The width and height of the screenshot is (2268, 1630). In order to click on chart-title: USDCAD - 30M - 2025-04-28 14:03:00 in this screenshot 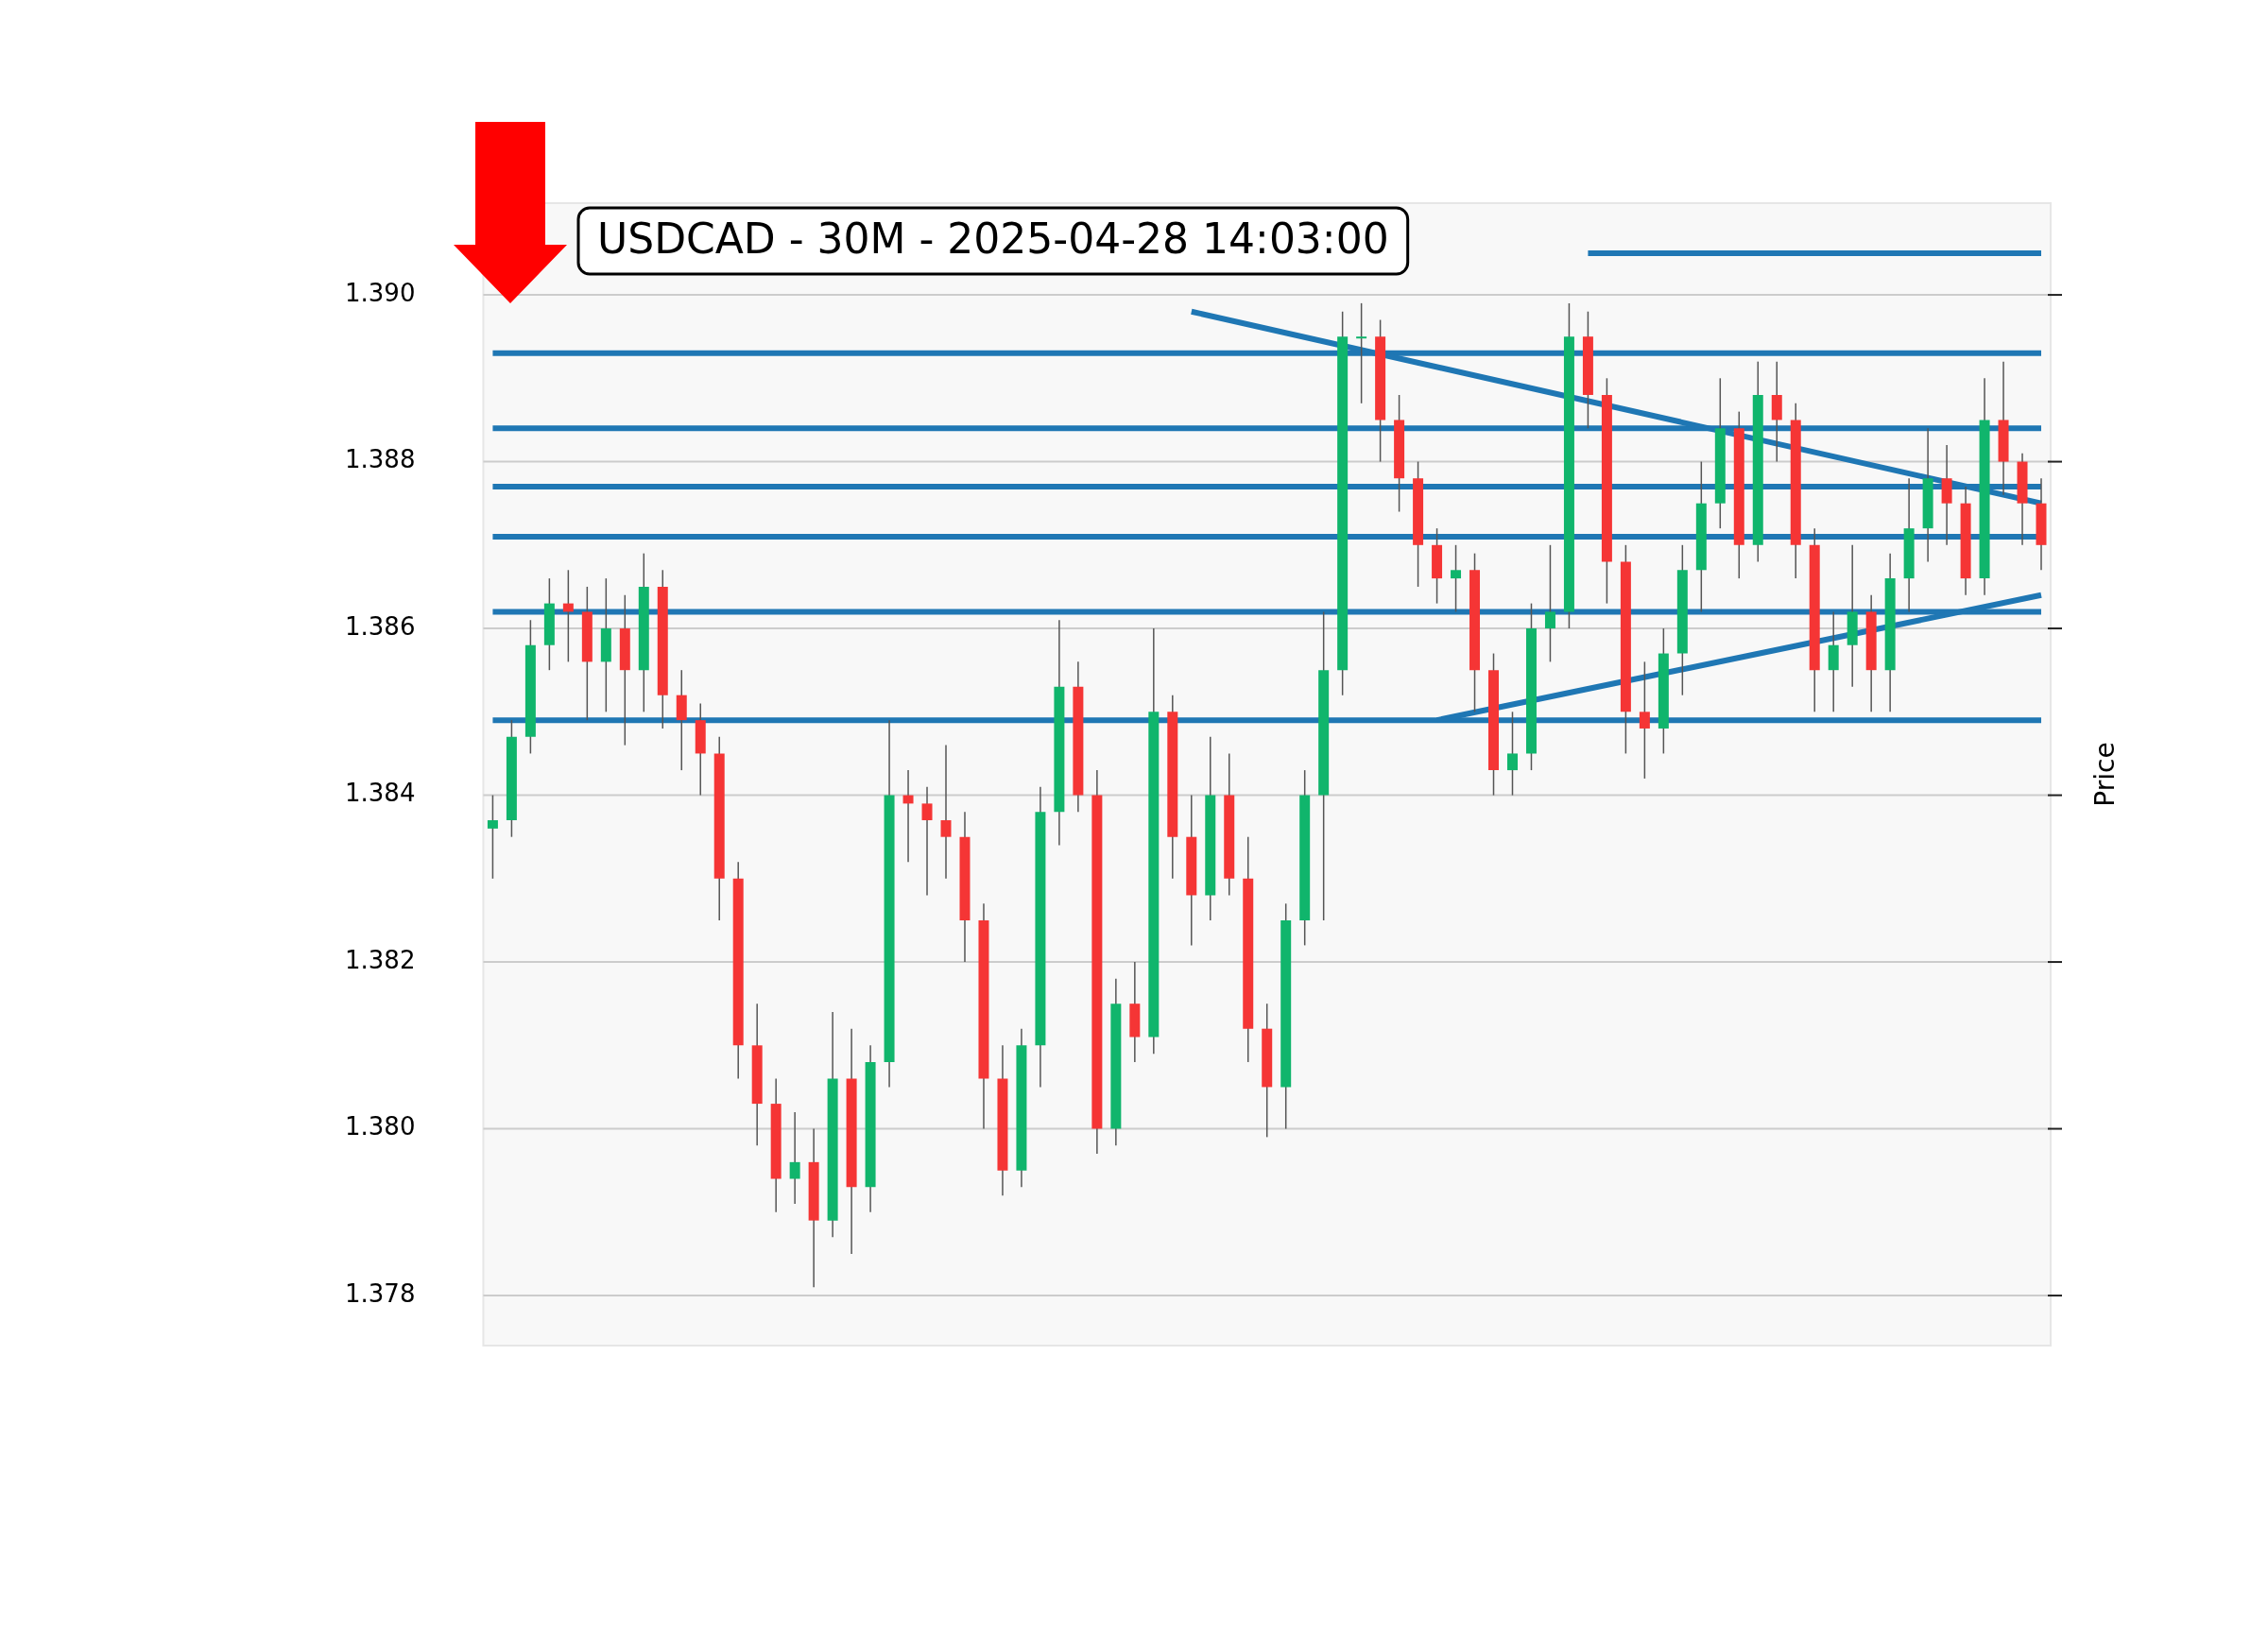, I will do `click(993, 239)`.